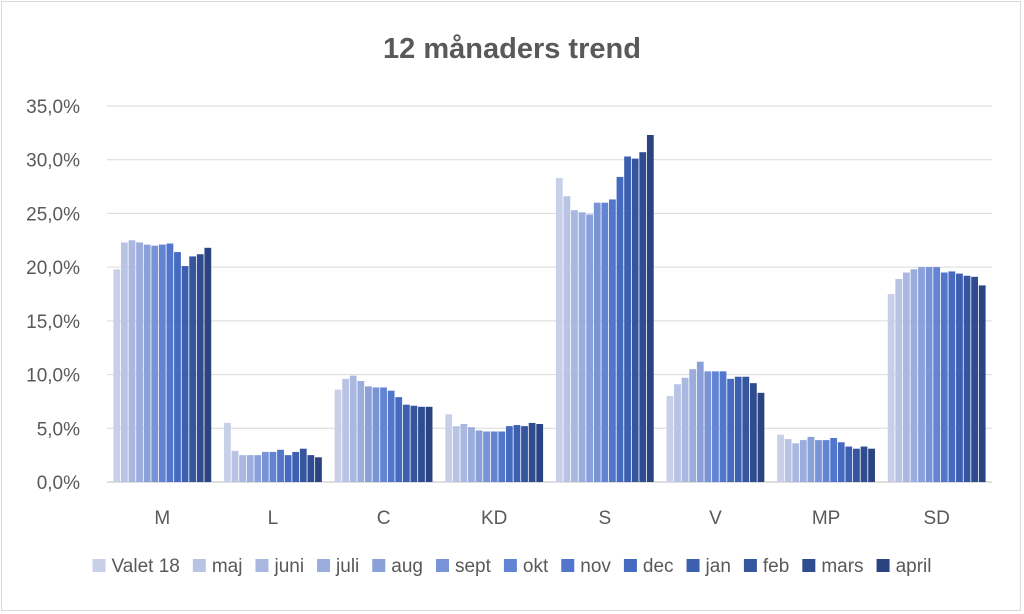  Describe the element at coordinates (162, 518) in the screenshot. I see `x-tick-label: M` at that location.